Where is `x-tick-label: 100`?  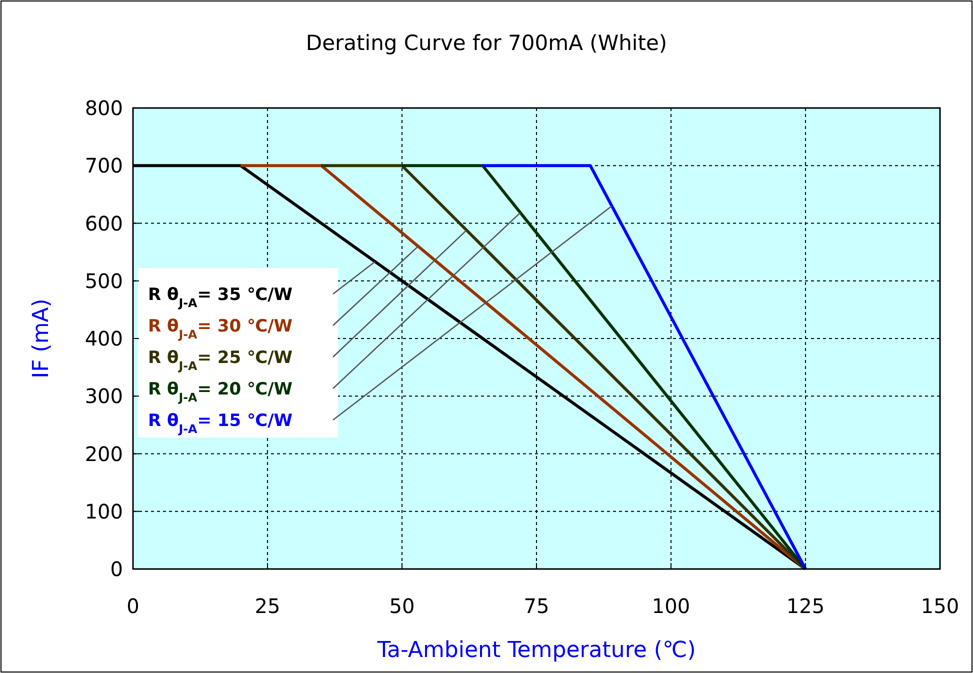
x-tick-label: 100 is located at coordinates (671, 606).